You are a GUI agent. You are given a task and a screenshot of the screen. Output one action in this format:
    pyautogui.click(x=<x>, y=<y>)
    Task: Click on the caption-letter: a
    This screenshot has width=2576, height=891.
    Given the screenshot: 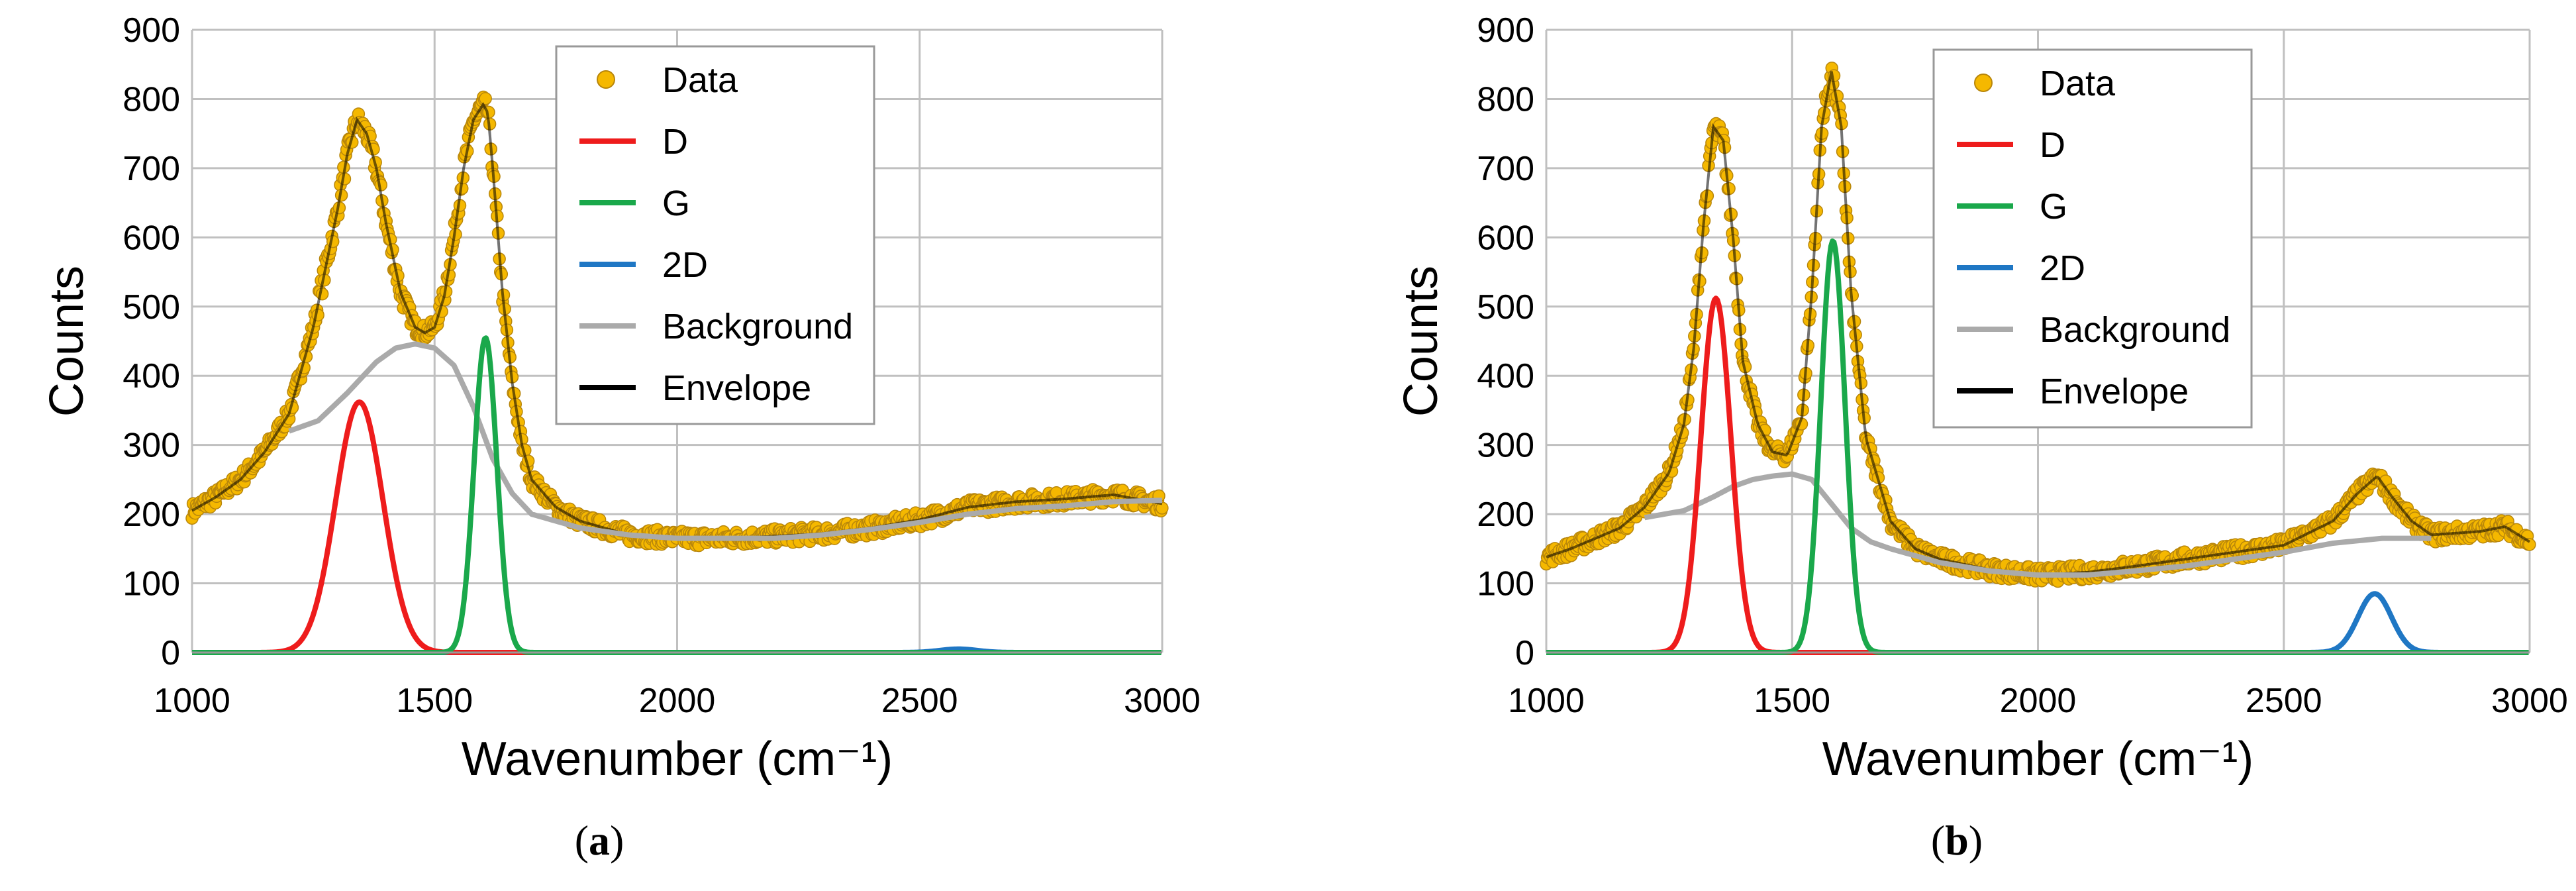 What is the action you would take?
    pyautogui.click(x=599, y=841)
    